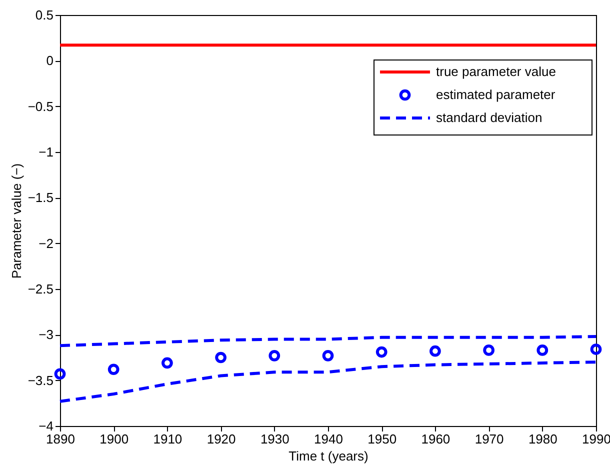 Image resolution: width=610 pixels, height=472 pixels. What do you see at coordinates (489, 439) in the screenshot?
I see `x-tick-label: 1970` at bounding box center [489, 439].